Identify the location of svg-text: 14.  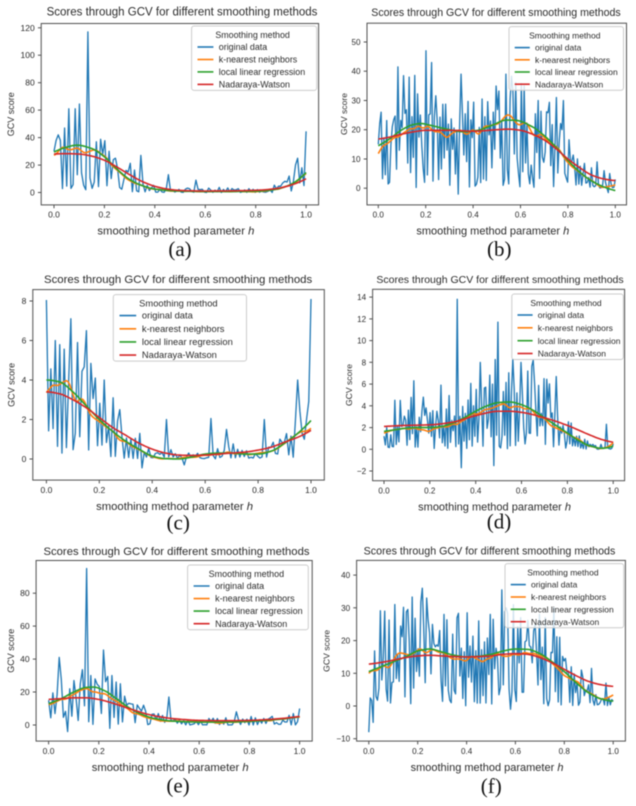
(362, 297).